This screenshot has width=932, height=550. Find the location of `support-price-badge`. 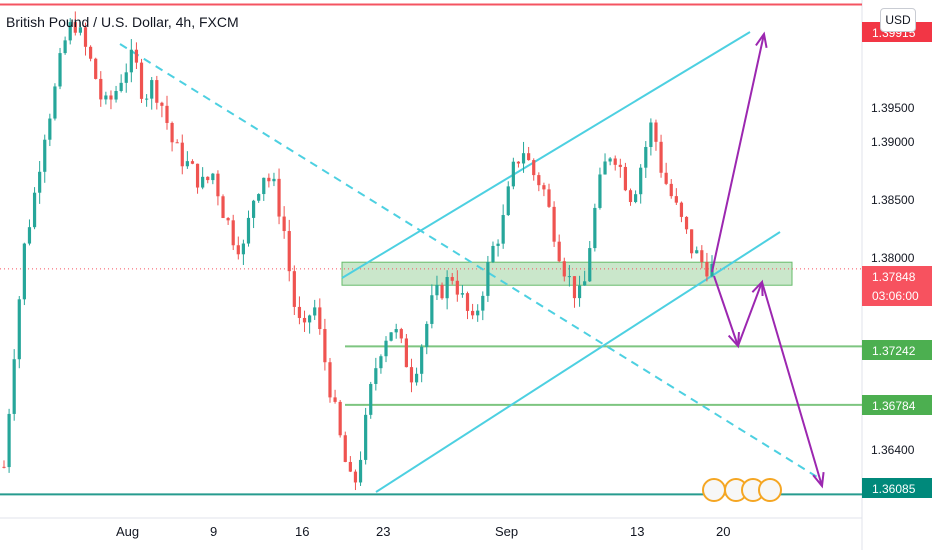

support-price-badge is located at coordinates (897, 405).